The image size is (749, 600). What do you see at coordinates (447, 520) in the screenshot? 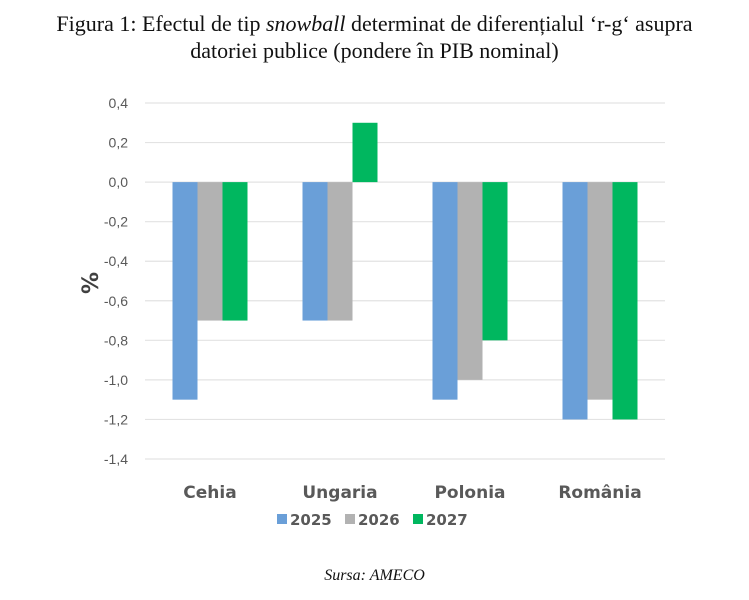
I see `legend-label: 2027` at bounding box center [447, 520].